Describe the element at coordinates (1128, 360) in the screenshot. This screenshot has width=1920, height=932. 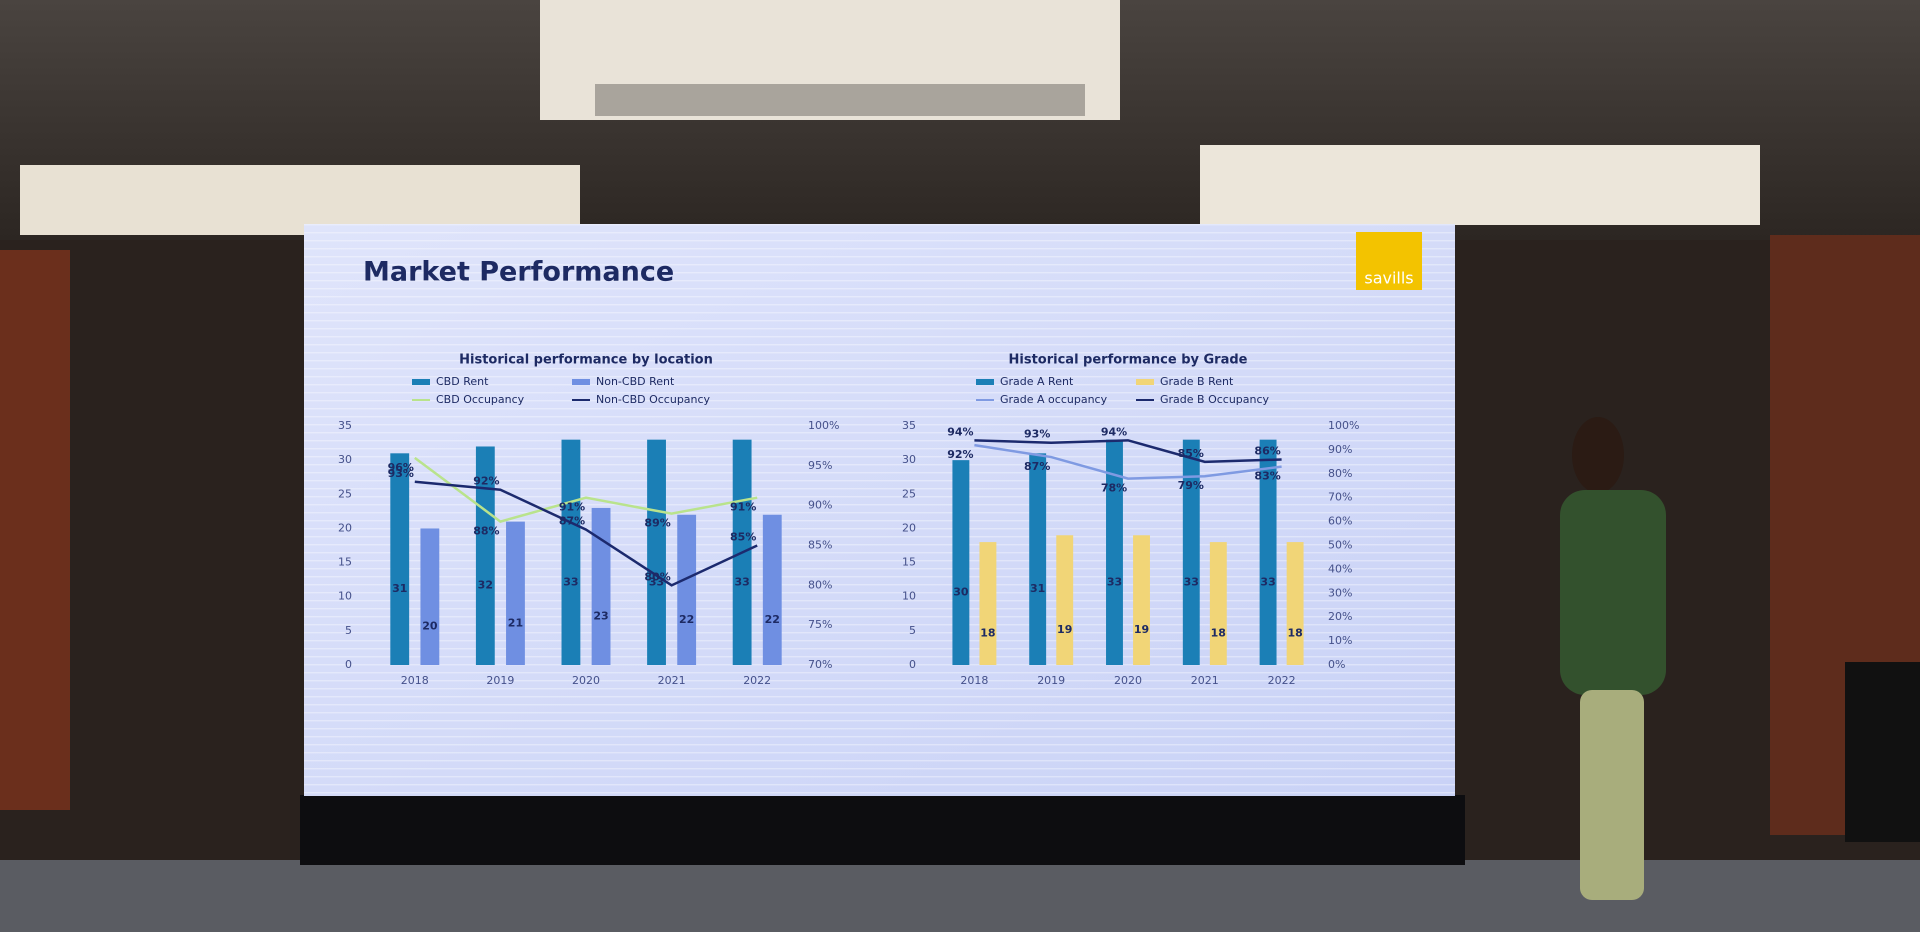
I see `chart-title: Historical performance by Grade` at that location.